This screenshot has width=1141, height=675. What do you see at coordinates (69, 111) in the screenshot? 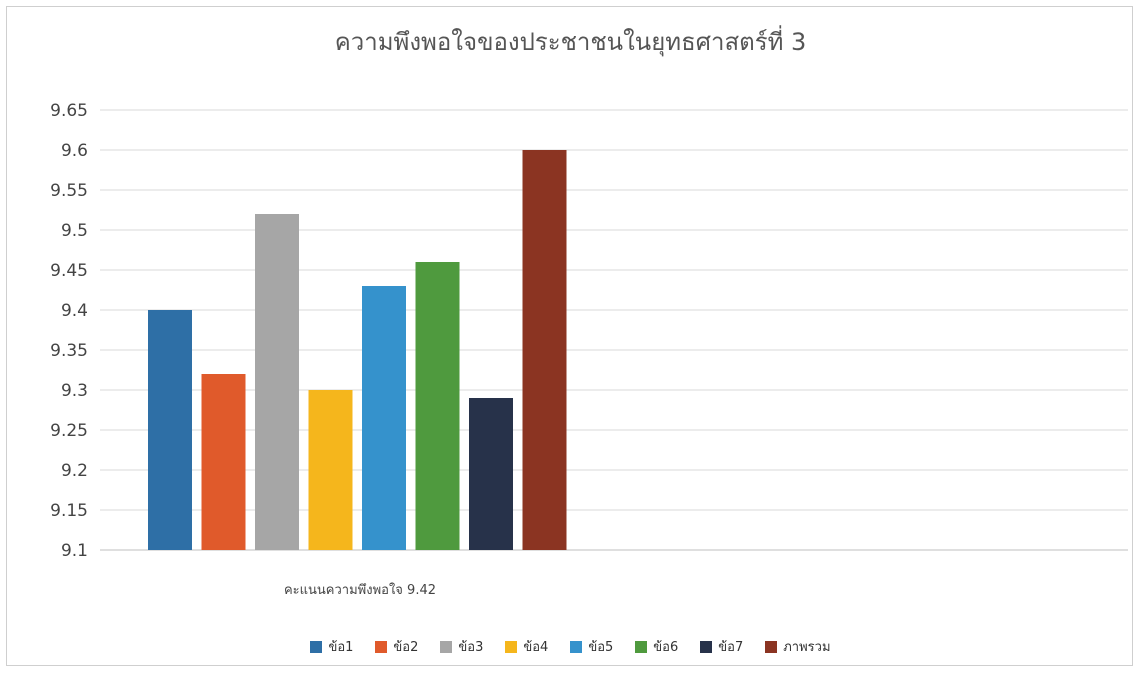
I see `y-tick-label: 9.65` at bounding box center [69, 111].